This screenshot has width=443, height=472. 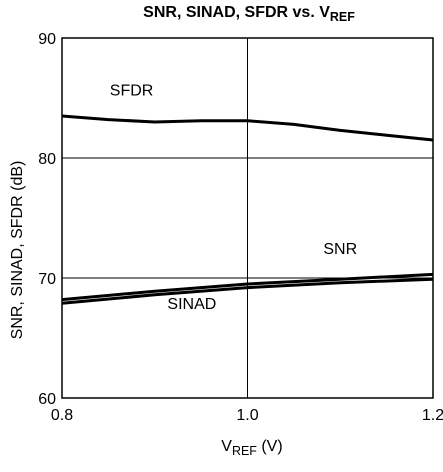 What do you see at coordinates (47, 279) in the screenshot?
I see `y-tick-label: 70` at bounding box center [47, 279].